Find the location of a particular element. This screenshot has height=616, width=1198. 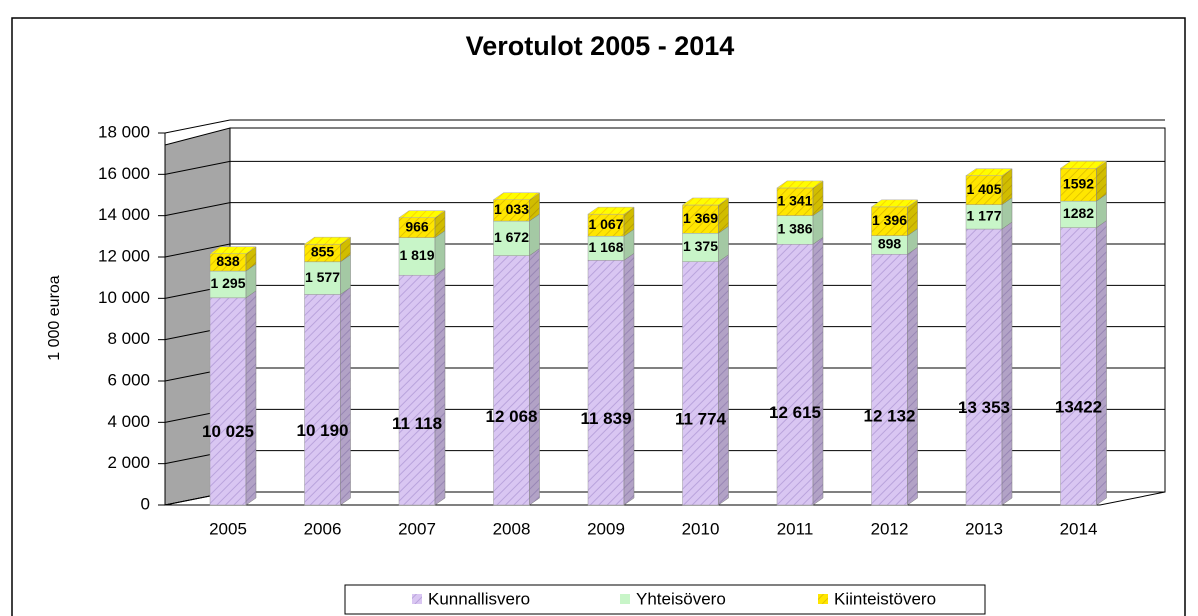

y-tick-label: 10 000 is located at coordinates (124, 297).